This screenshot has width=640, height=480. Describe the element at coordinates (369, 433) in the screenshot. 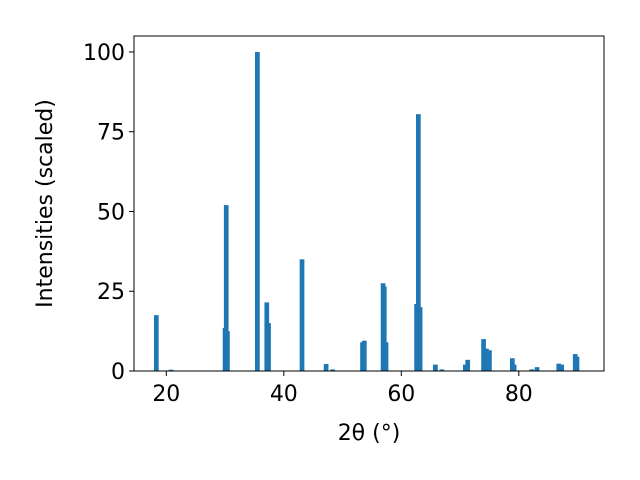

I see `x-axis-label: 2θ (°)` at that location.